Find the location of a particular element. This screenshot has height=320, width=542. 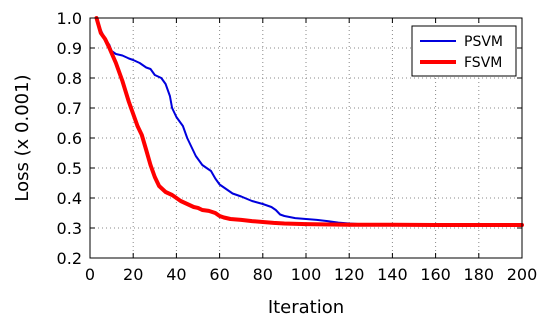

y-tick-label: 0.4 is located at coordinates (69, 198).